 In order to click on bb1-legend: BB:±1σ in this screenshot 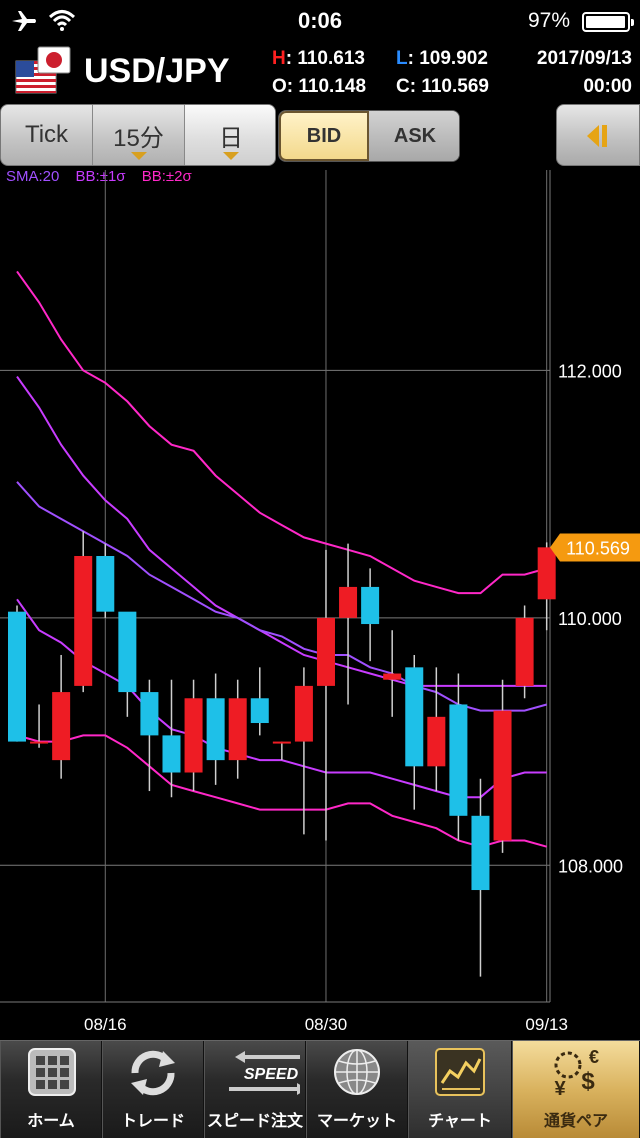, I will do `click(100, 176)`.